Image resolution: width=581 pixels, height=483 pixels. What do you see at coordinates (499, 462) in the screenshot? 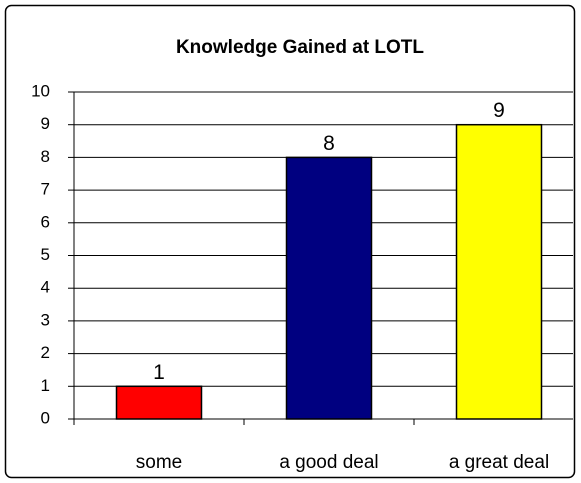
I see `x-tick-label: a great deal` at bounding box center [499, 462].